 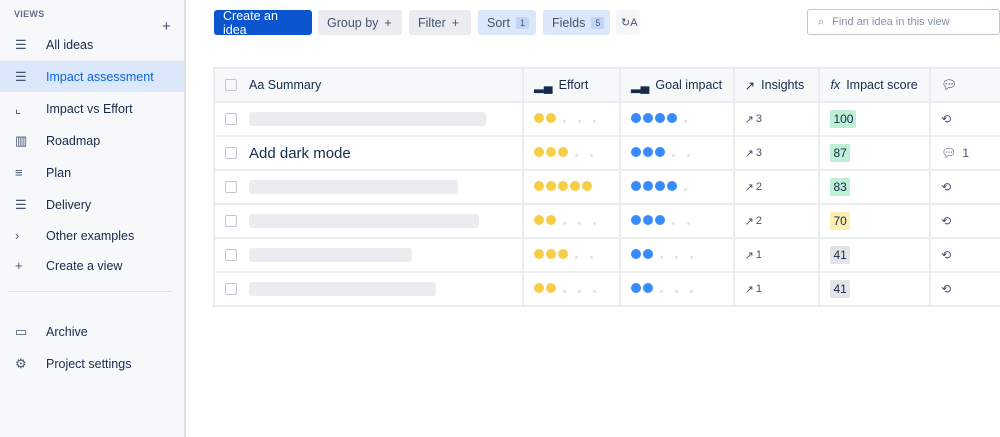 What do you see at coordinates (92, 44) in the screenshot?
I see `sidebar-item-all-ideas: ☰ All ideas` at bounding box center [92, 44].